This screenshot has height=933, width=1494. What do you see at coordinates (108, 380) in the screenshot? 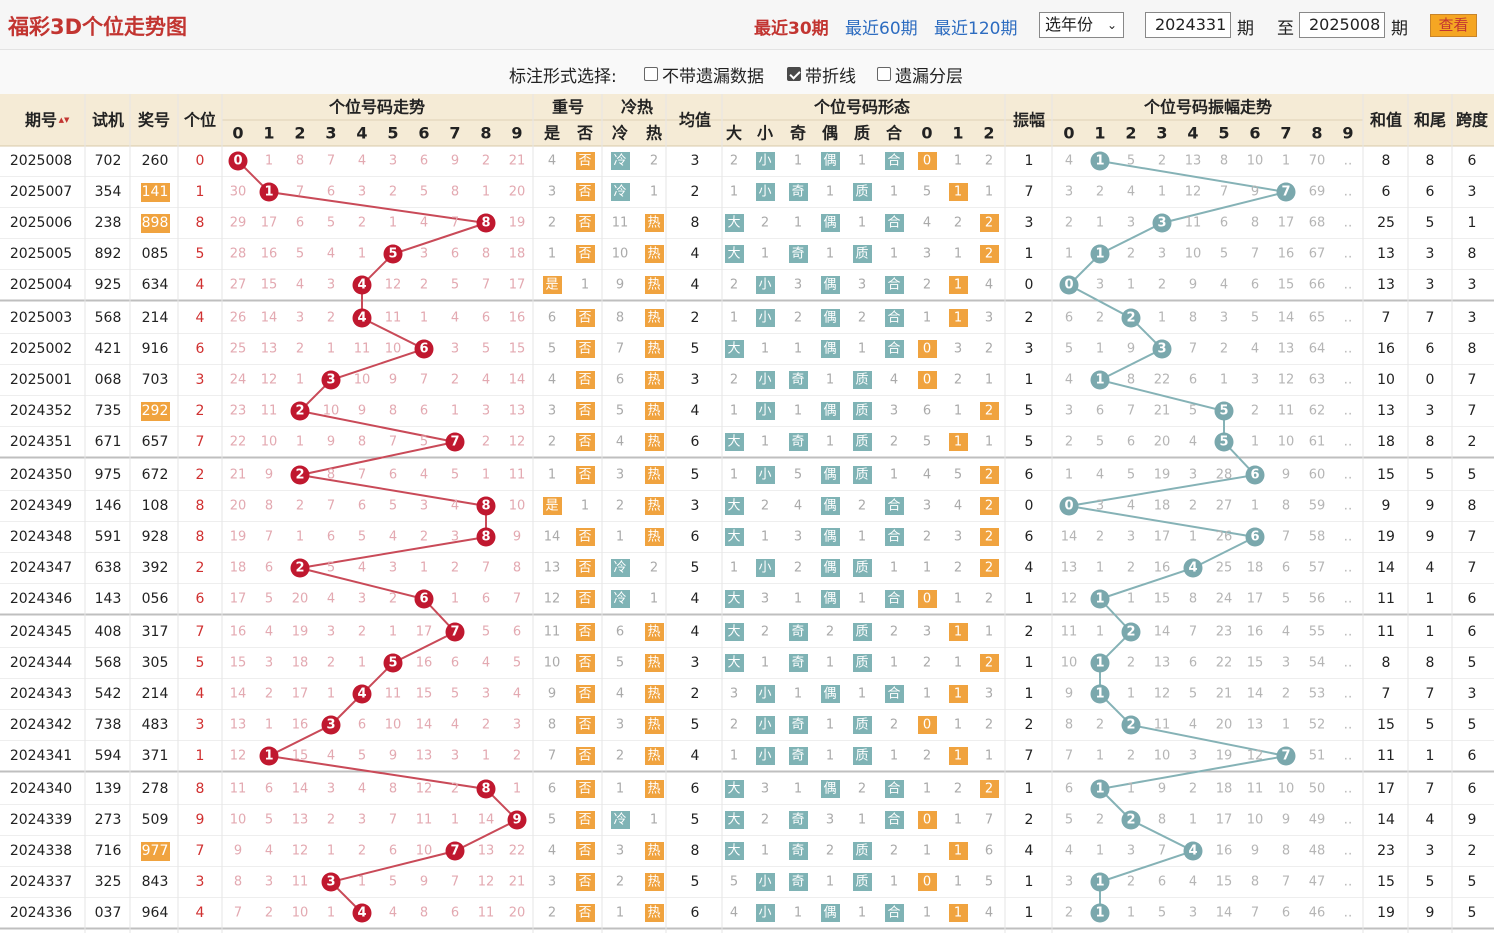
I see `trial-cell: 068` at bounding box center [108, 380].